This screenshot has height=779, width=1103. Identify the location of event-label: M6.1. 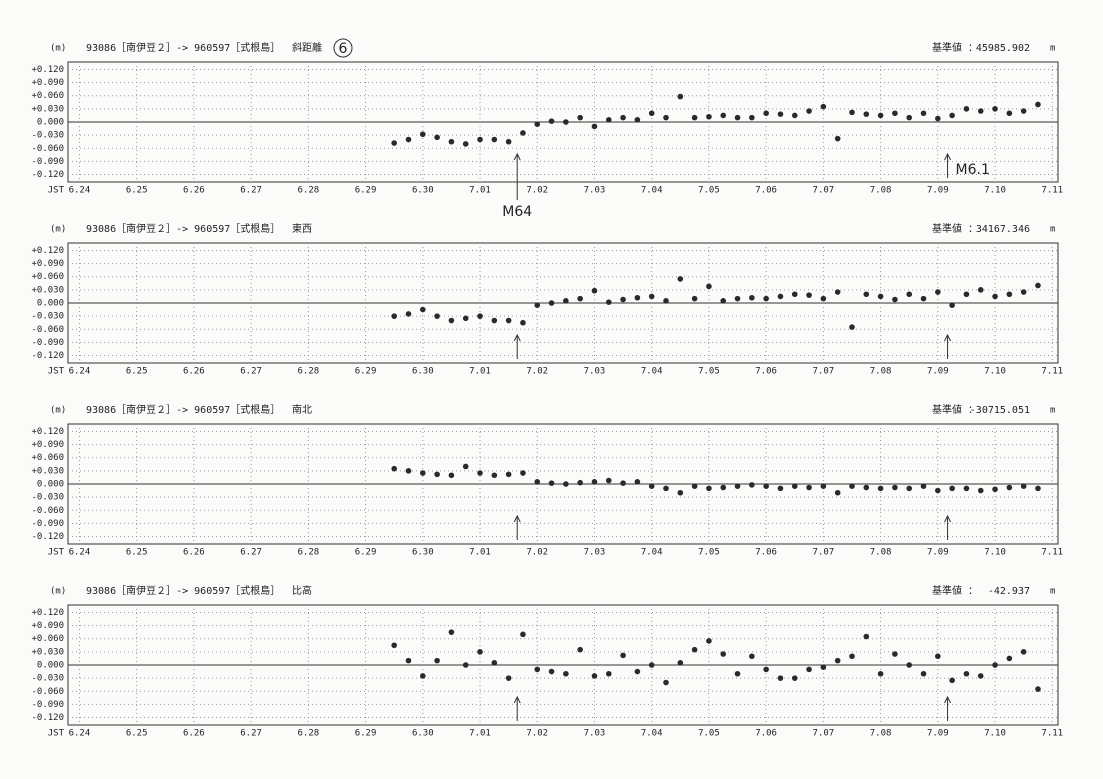
(973, 170).